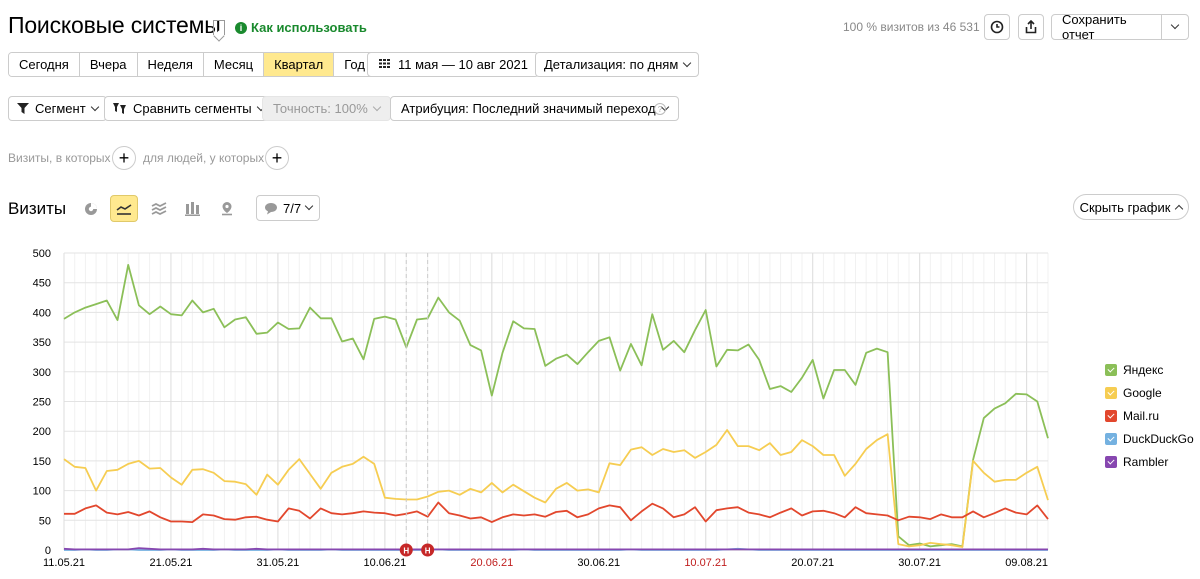 This screenshot has height=579, width=1200. I want to click on accuracy-label: Точность: 100%, so click(320, 108).